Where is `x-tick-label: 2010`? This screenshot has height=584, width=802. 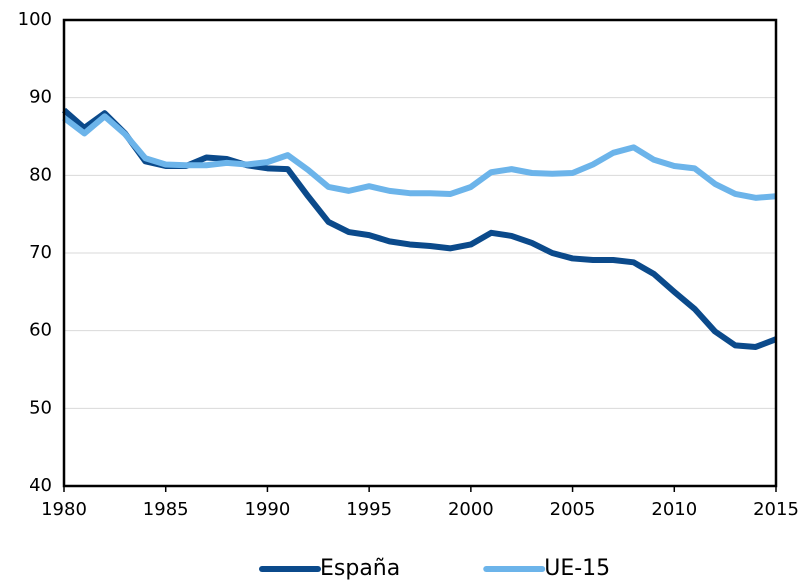 x-tick-label: 2010 is located at coordinates (674, 509).